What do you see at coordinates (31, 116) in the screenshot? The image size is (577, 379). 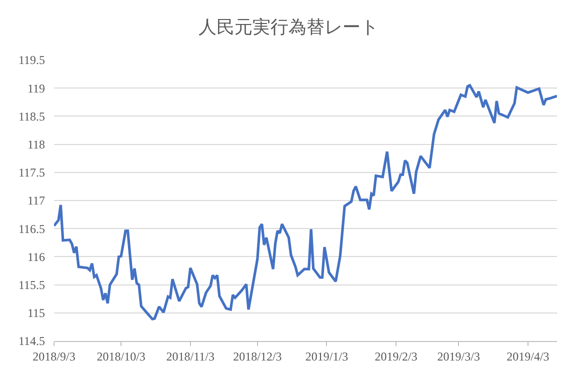 I see `y-tick-label: 118.5` at bounding box center [31, 116].